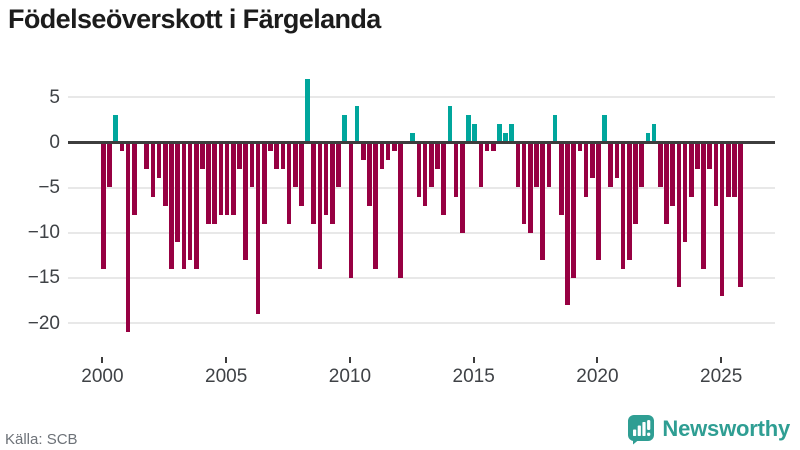 This screenshot has height=450, width=800. I want to click on bar-2024Q3, so click(710, 156).